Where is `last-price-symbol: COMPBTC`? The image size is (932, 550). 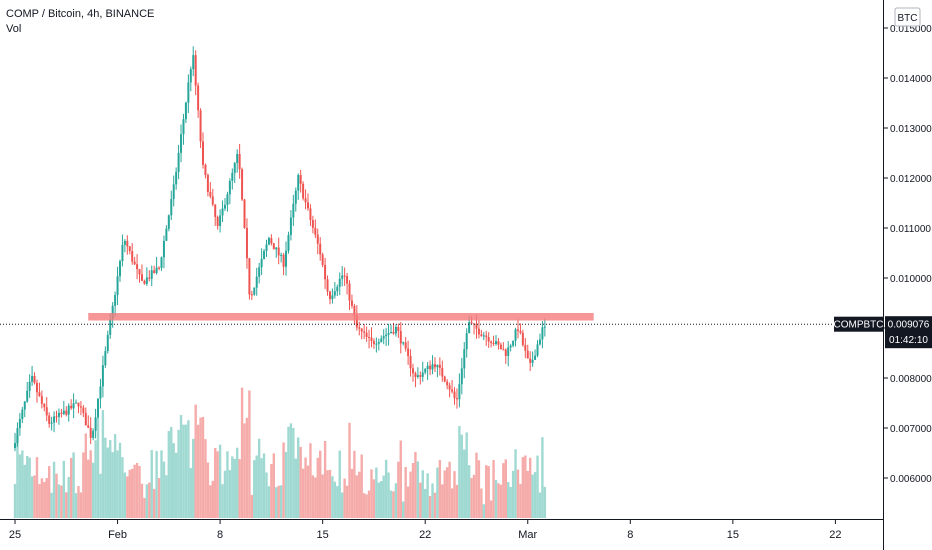 last-price-symbol: COMPBTC is located at coordinates (859, 325).